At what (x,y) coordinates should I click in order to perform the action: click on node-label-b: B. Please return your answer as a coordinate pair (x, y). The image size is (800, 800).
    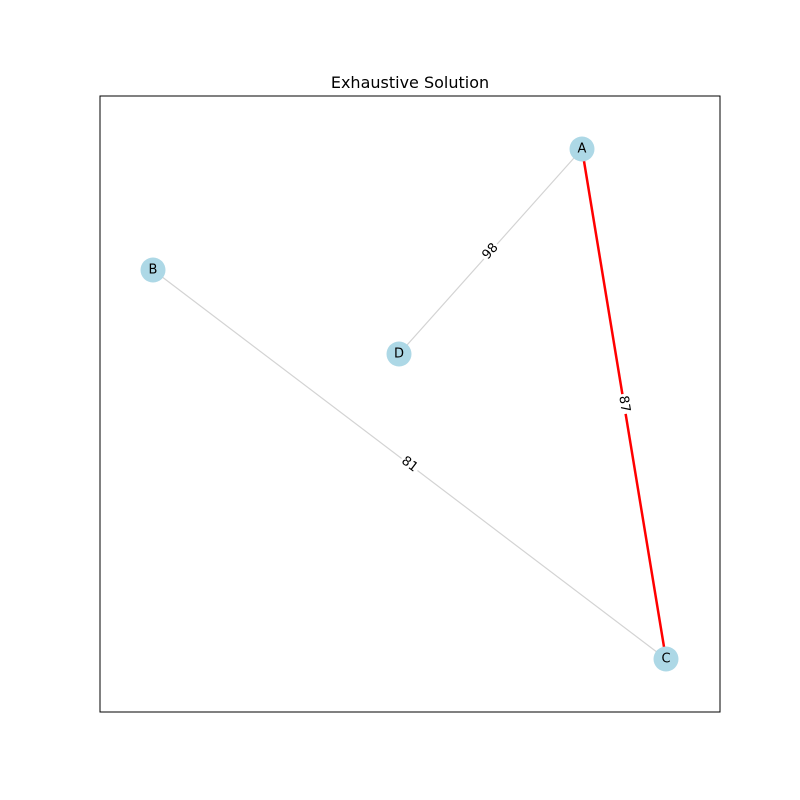
    Looking at the image, I should click on (153, 270).